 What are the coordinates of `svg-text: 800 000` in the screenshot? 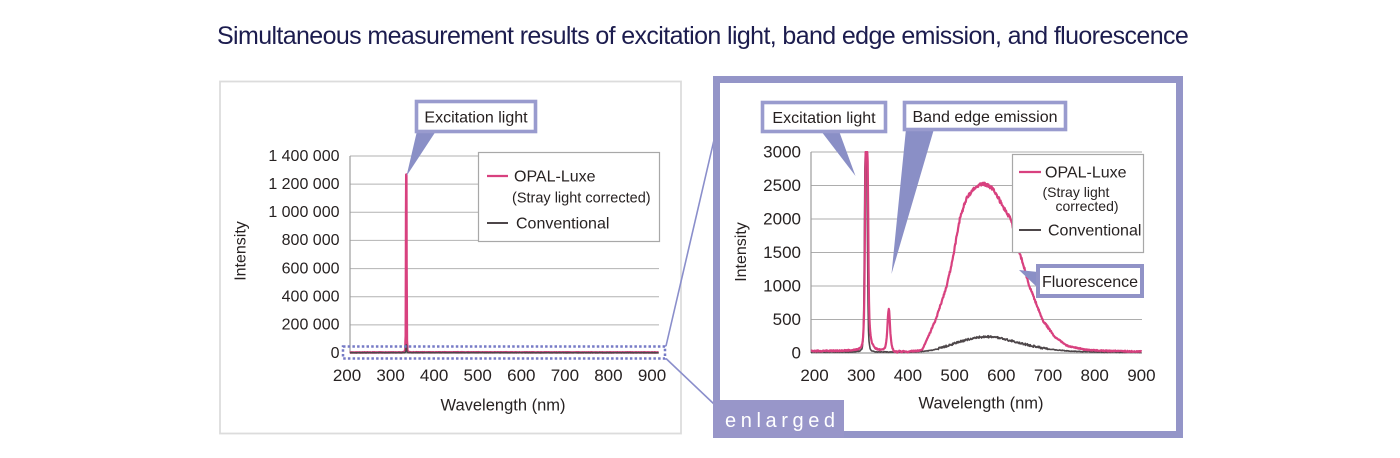 It's located at (311, 240).